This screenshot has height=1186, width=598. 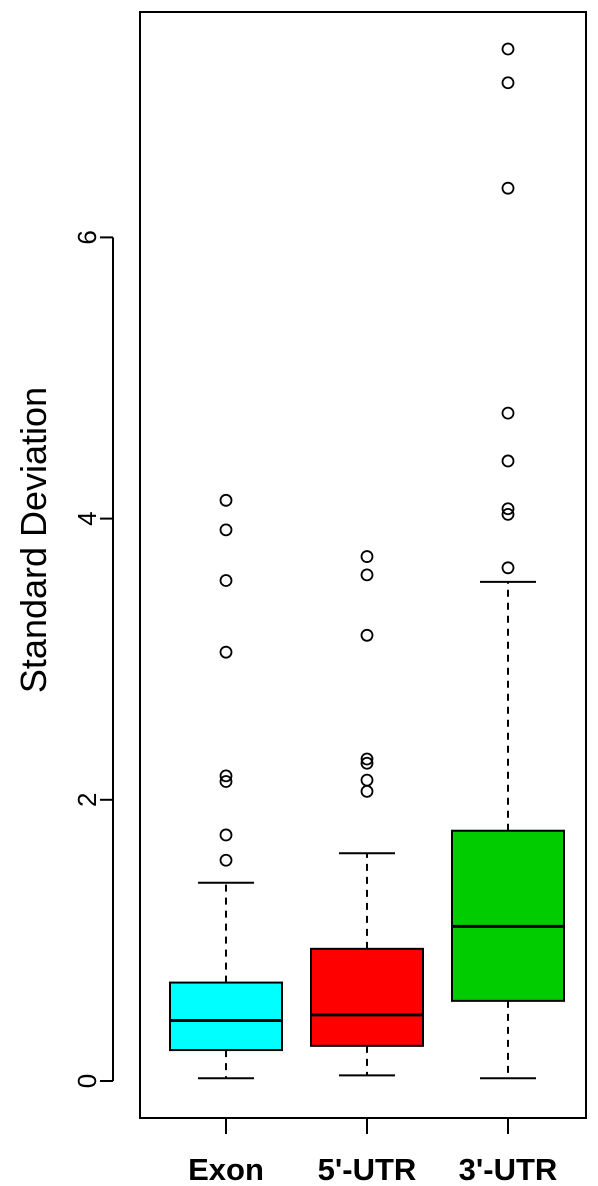 I want to click on y-axis-title: Standard Deviation, so click(x=33, y=540).